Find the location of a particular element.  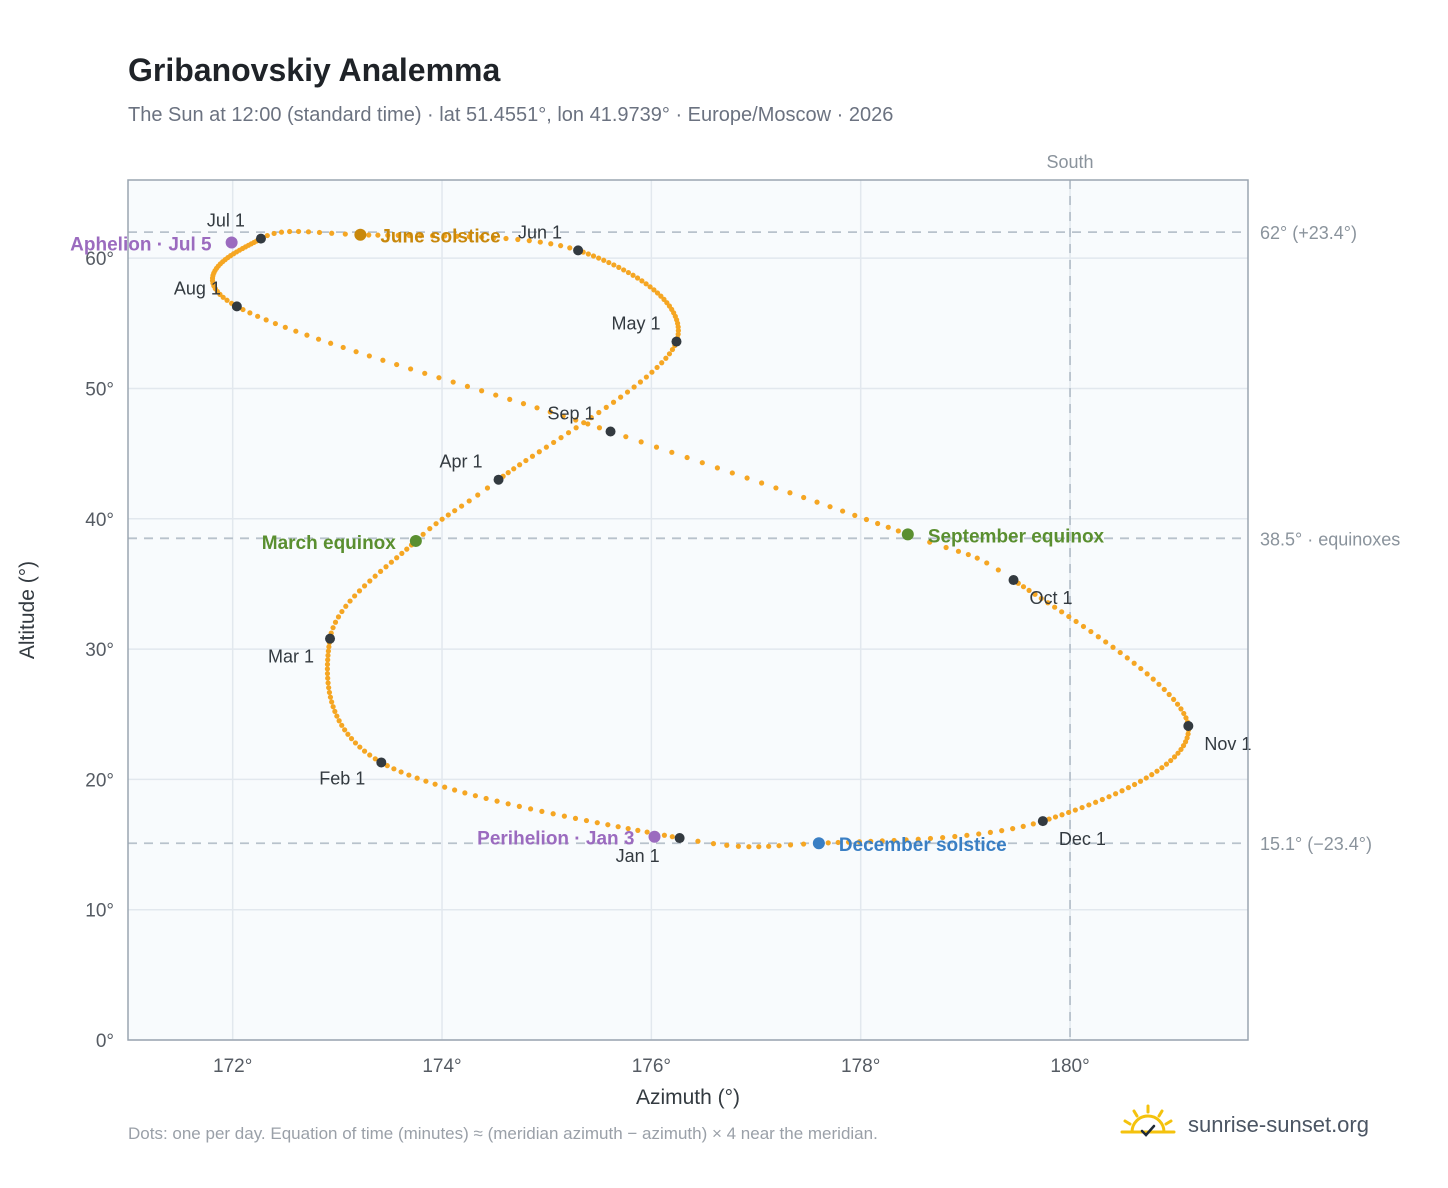

month-label: Oct 1 is located at coordinates (1051, 598).